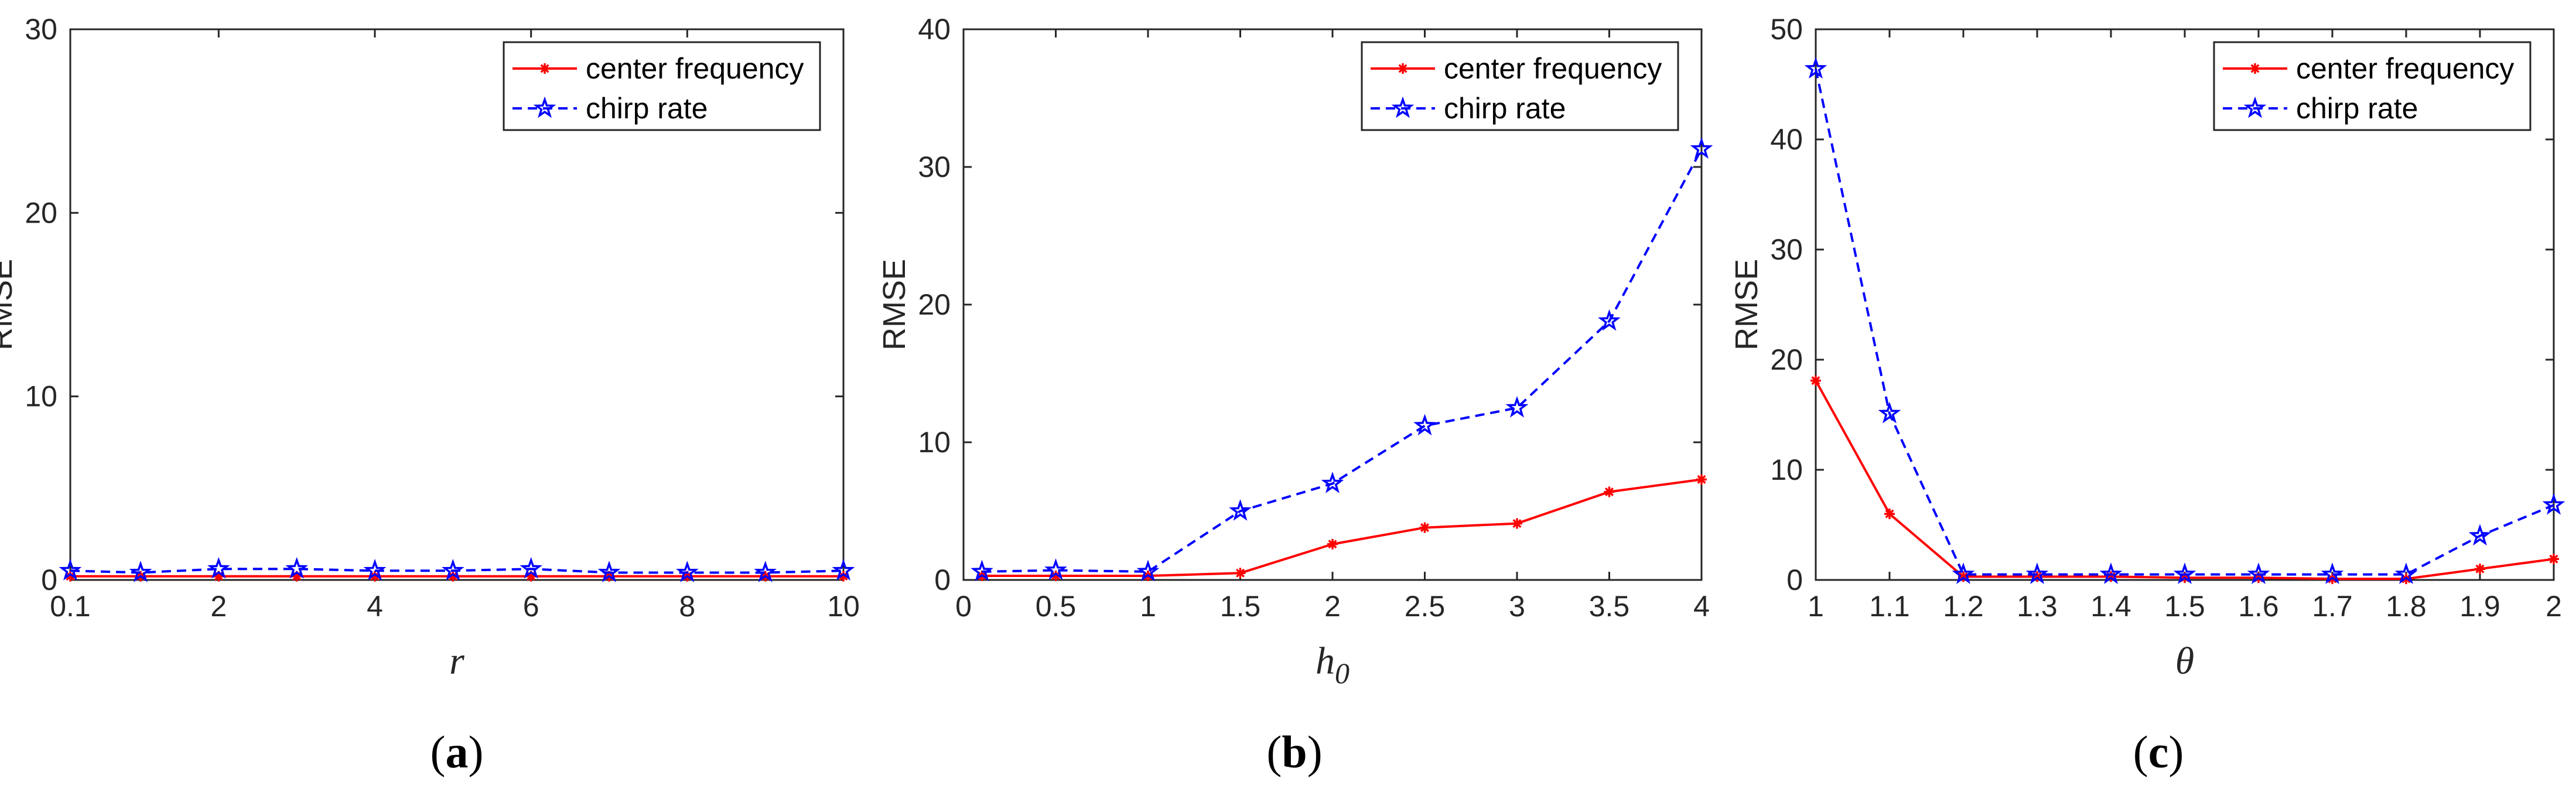 The image size is (2576, 792). Describe the element at coordinates (935, 29) in the screenshot. I see `y-tick-label: 40` at that location.